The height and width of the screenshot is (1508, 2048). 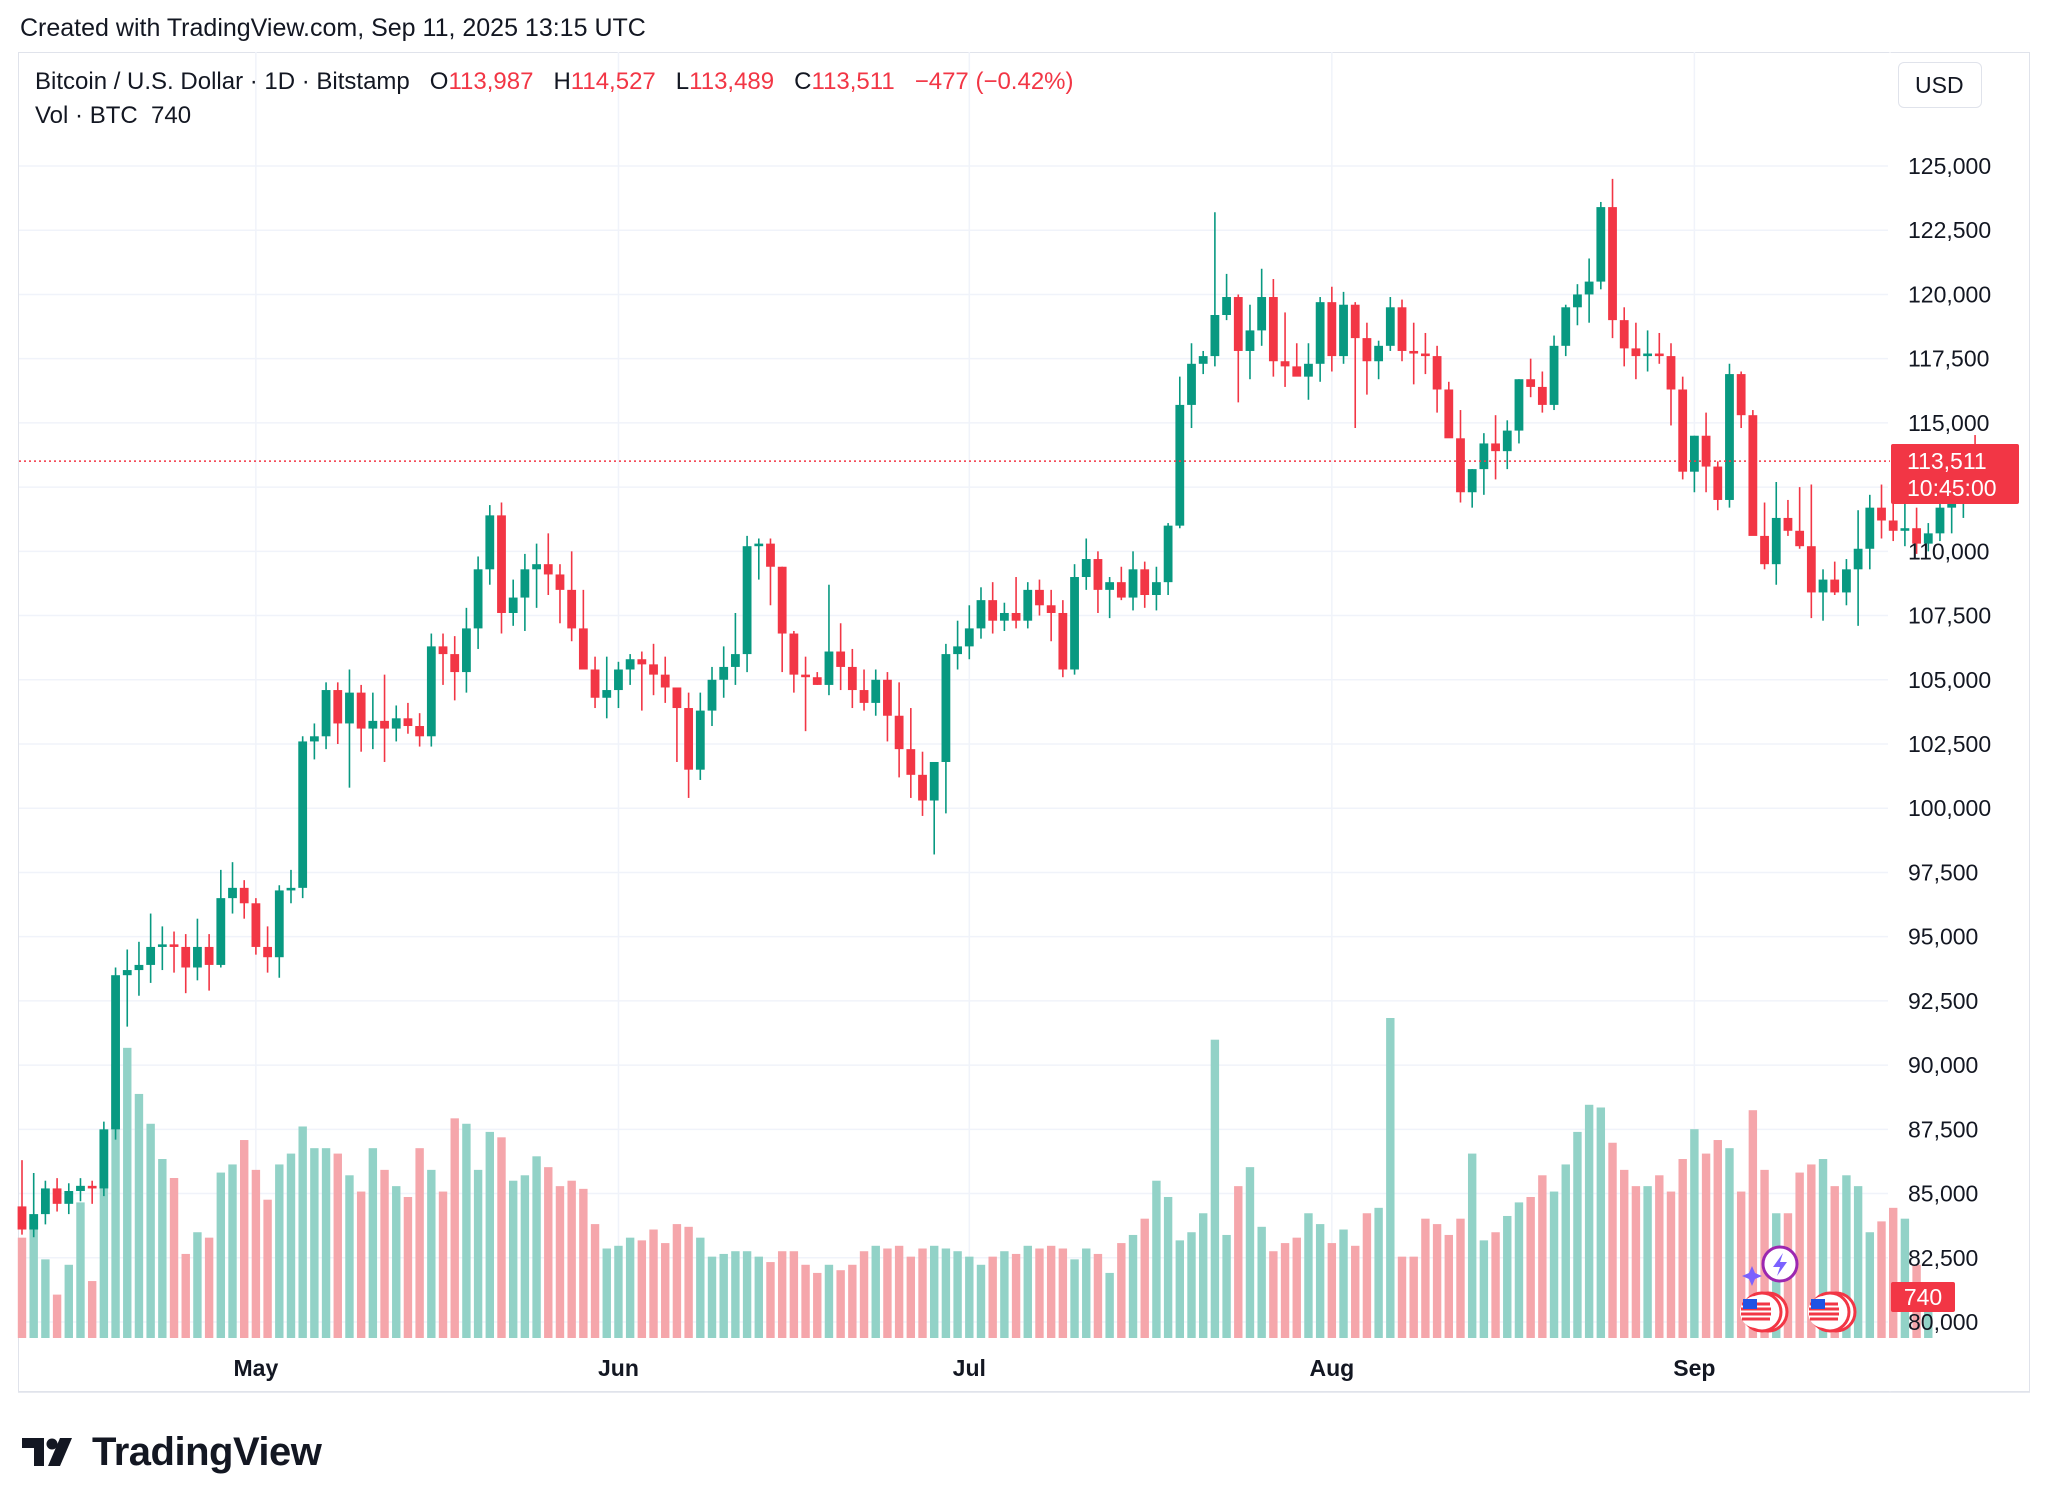 What do you see at coordinates (172, 1452) in the screenshot?
I see `tradingview-branding: TradingView` at bounding box center [172, 1452].